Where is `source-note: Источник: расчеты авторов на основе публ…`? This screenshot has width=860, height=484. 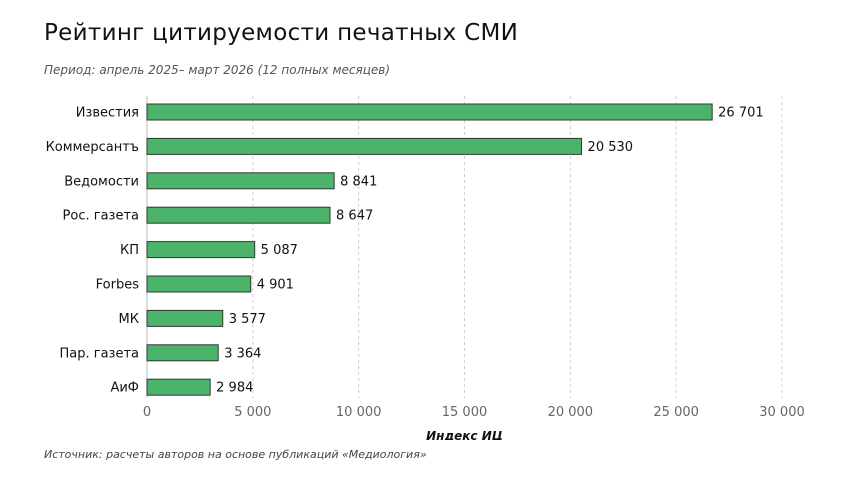 source-note: Источник: расчеты авторов на основе публ… is located at coordinates (235, 454).